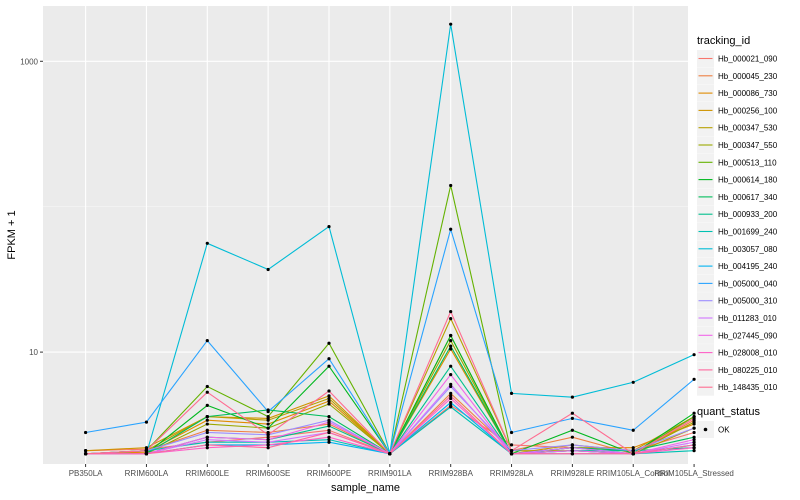 The image size is (800, 500). What do you see at coordinates (573, 473) in the screenshot?
I see `x-tick-label: RRIM928LE` at bounding box center [573, 473].